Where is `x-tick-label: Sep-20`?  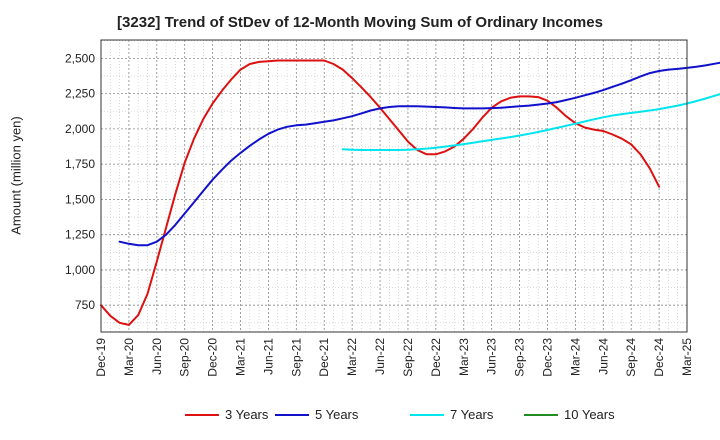
x-tick-label: Sep-20 is located at coordinates (185, 357).